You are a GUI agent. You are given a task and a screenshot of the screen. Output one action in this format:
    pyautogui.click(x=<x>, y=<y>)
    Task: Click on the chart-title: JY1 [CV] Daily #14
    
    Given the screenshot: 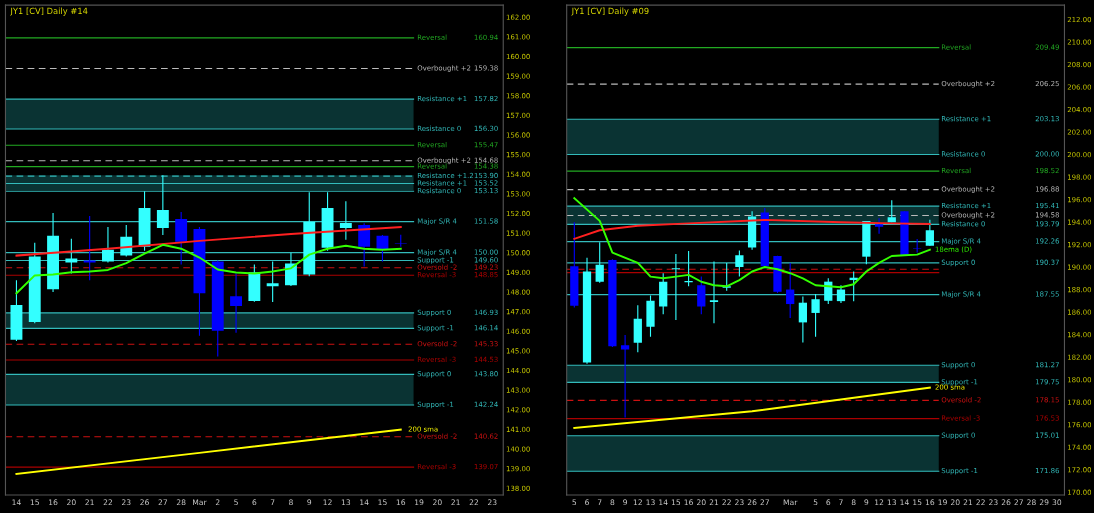 What is the action you would take?
    pyautogui.click(x=49, y=11)
    